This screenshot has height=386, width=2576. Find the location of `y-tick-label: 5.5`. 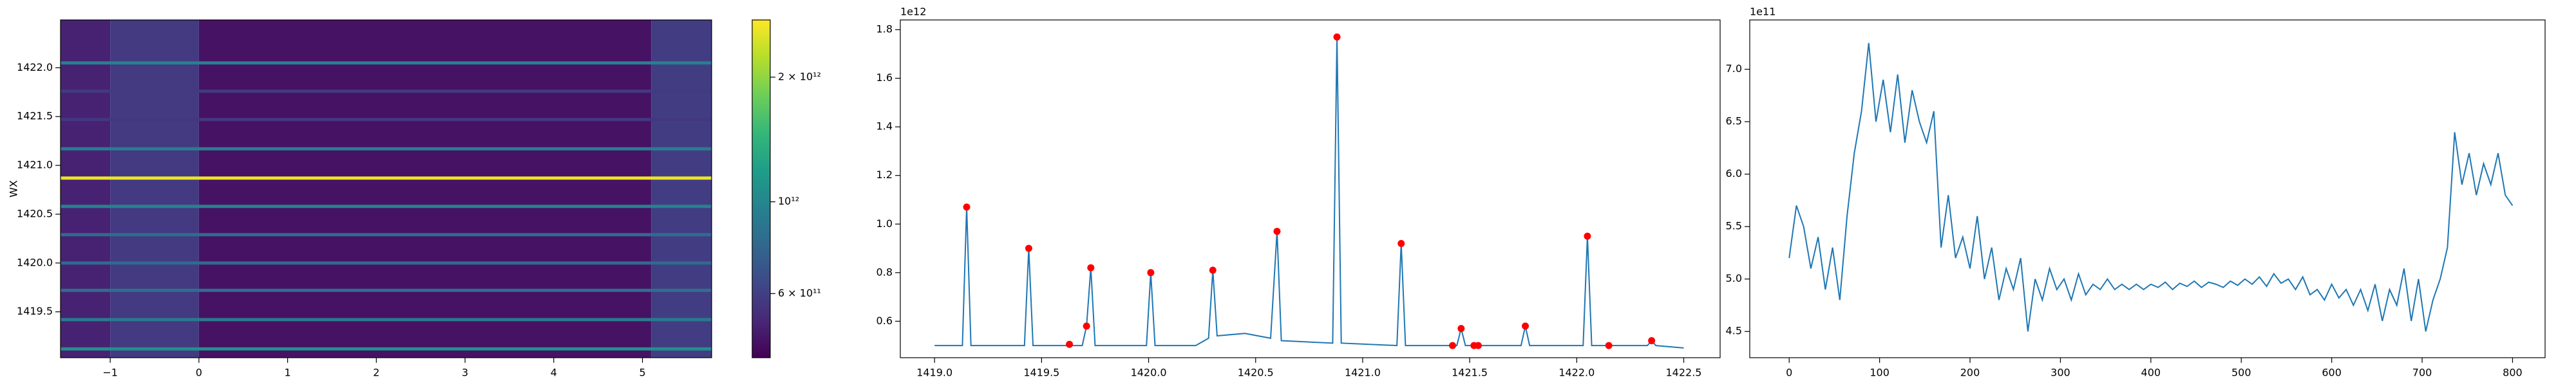

y-tick-label: 5.5 is located at coordinates (1734, 226).